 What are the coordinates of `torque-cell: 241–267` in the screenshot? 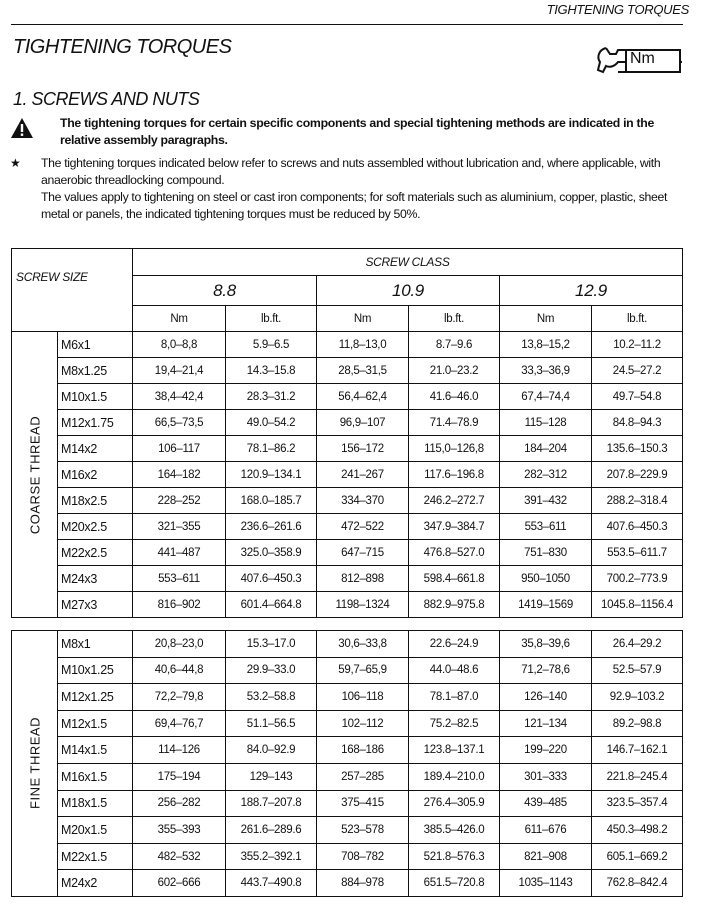 It's located at (362, 474).